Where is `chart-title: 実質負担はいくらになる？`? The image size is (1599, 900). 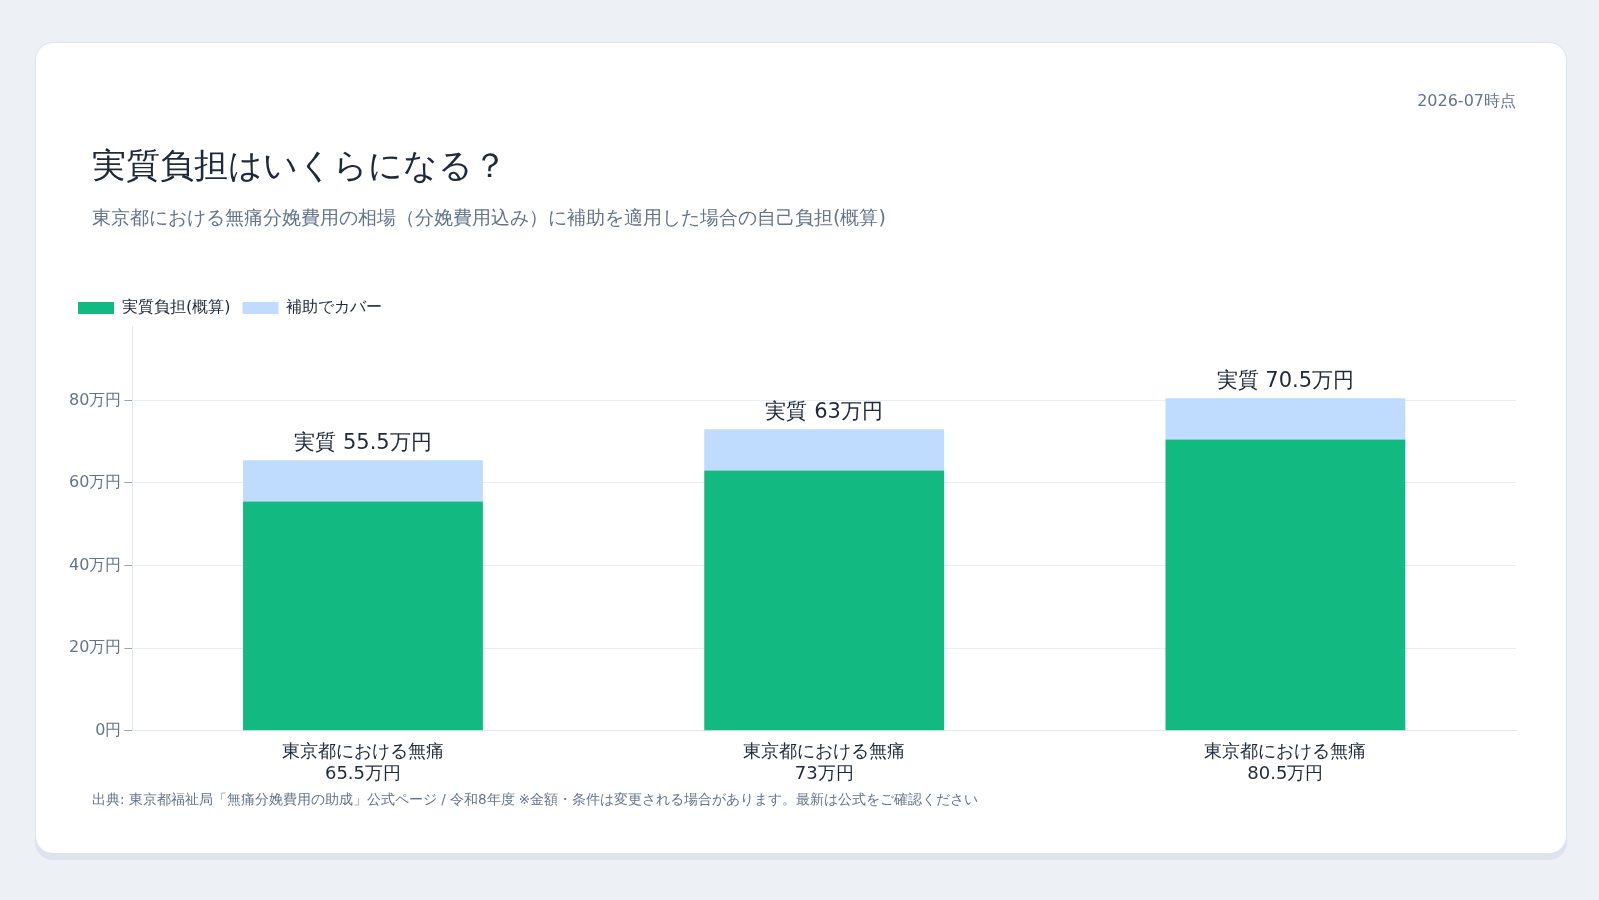 chart-title: 実質負担はいくらになる？ is located at coordinates (299, 165).